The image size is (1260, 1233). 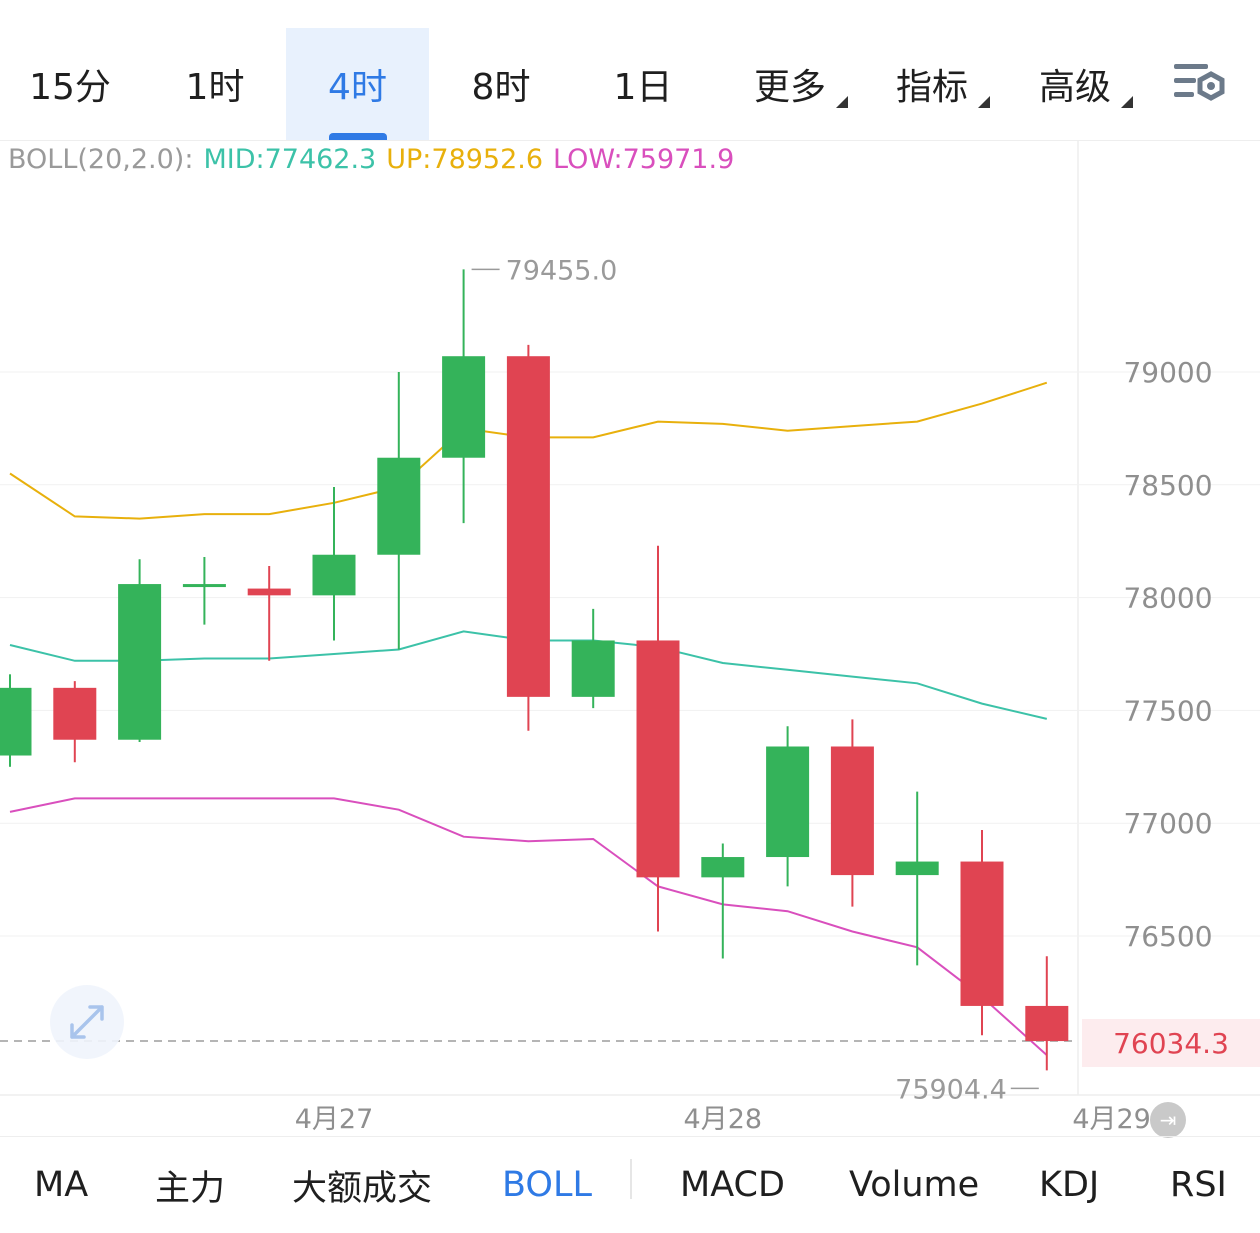 I want to click on chart-settings-icon, so click(x=1200, y=85).